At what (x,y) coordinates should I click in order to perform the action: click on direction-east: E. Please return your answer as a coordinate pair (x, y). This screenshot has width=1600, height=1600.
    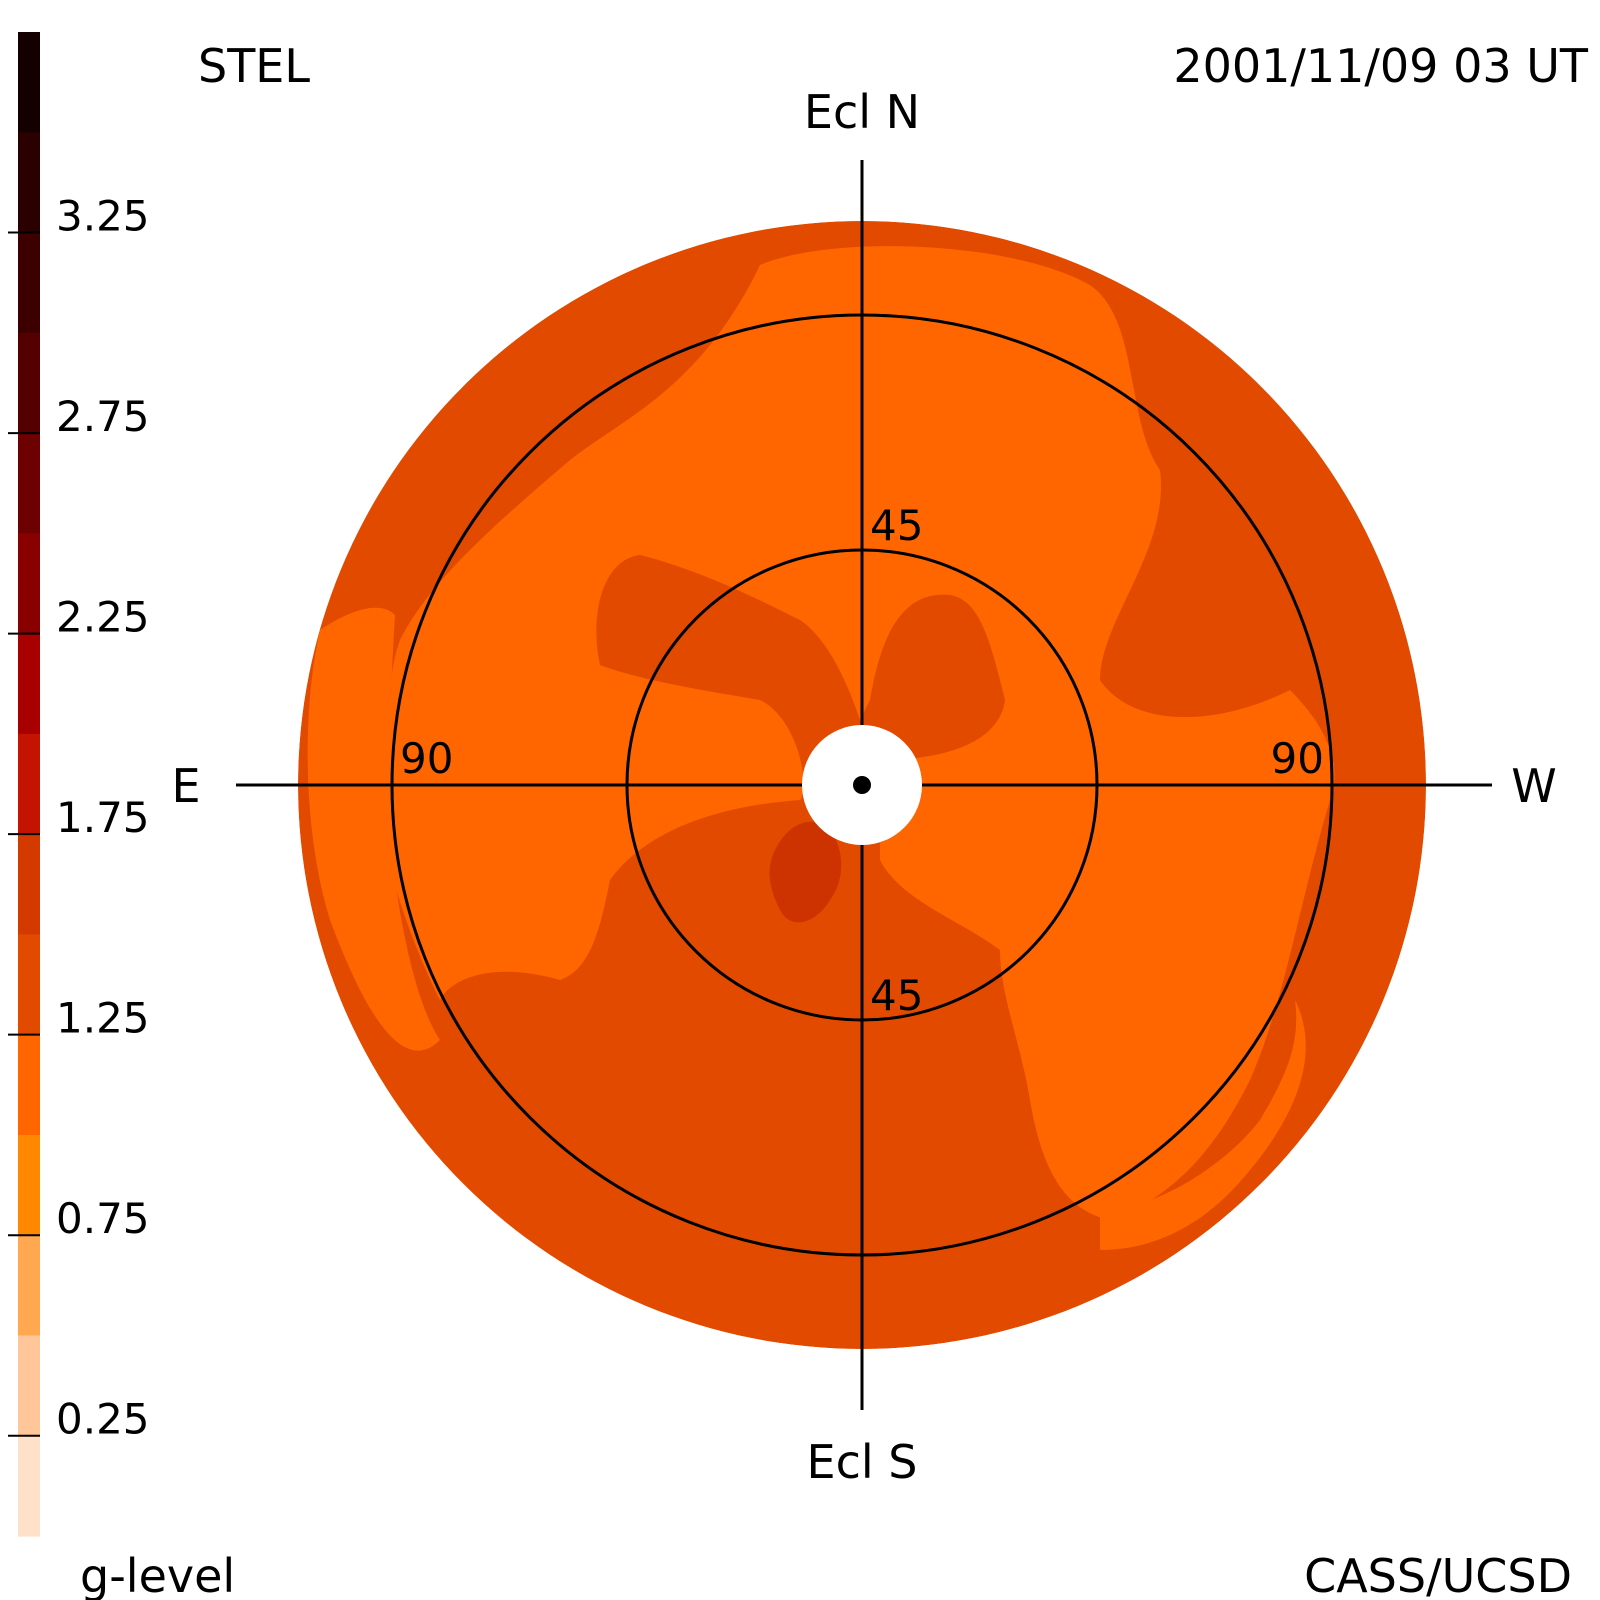
    Looking at the image, I should click on (185, 786).